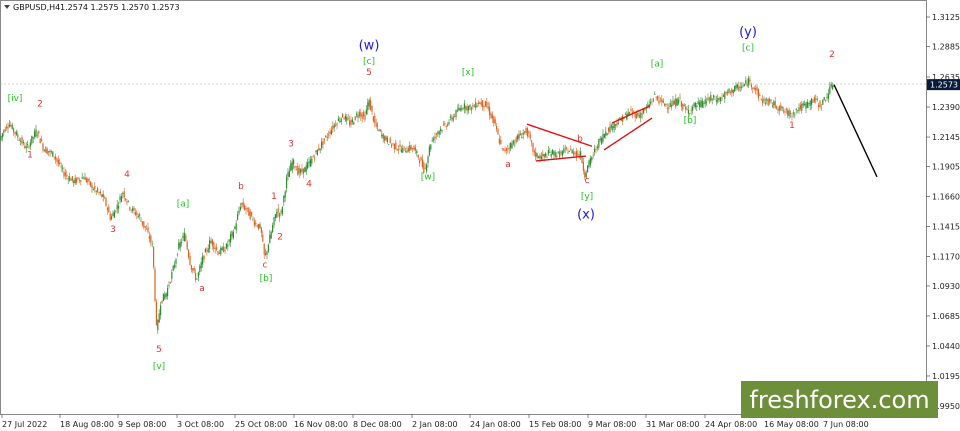 This screenshot has width=960, height=431. Describe the element at coordinates (36, 7) in the screenshot. I see `symbol-label: GBPUSD,H4` at that location.